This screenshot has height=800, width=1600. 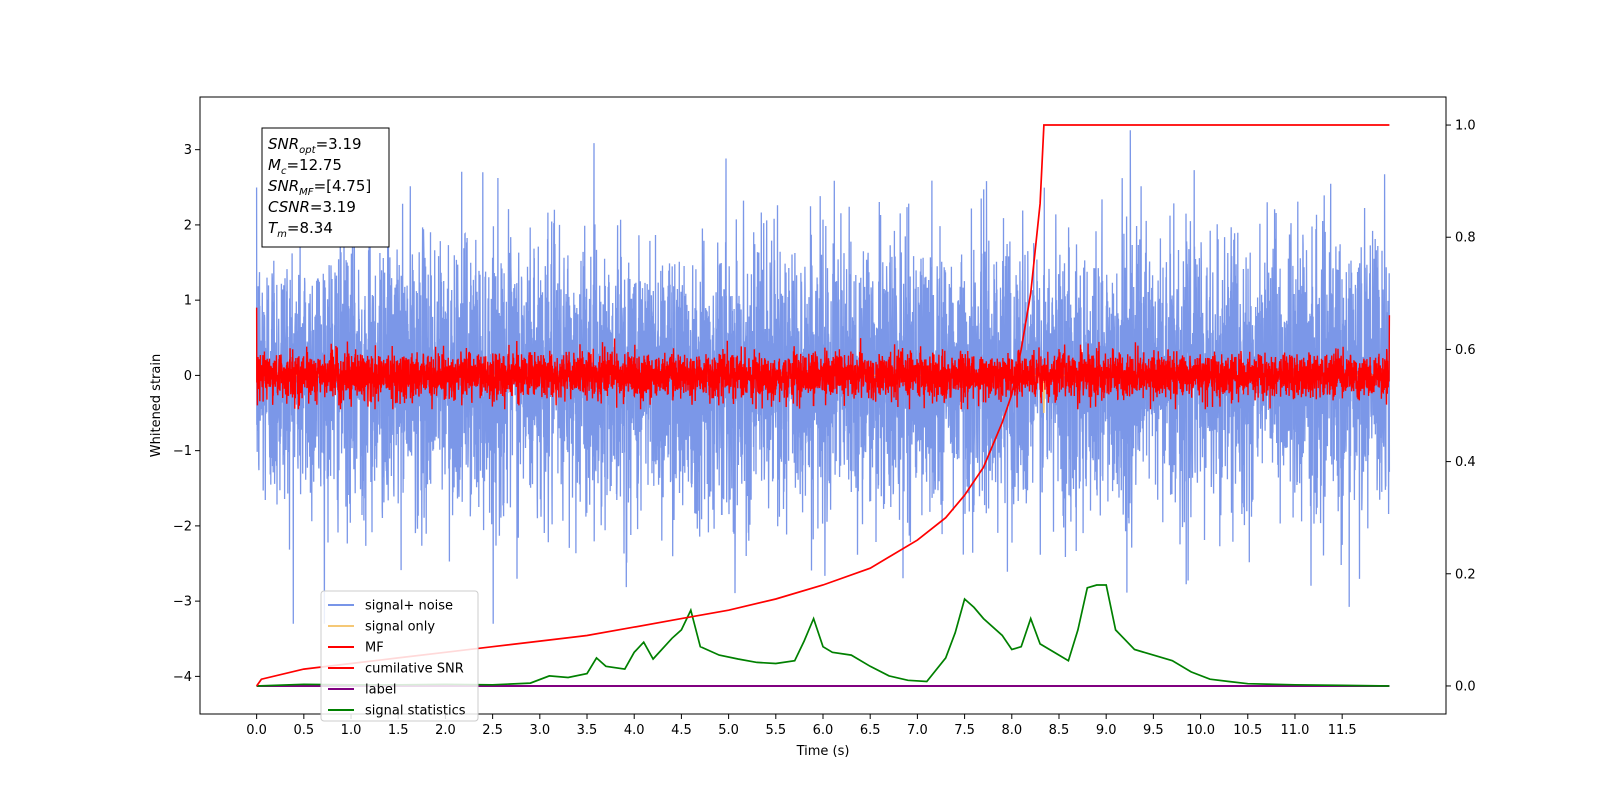 What do you see at coordinates (728, 730) in the screenshot?
I see `x-tick-label: 5.0` at bounding box center [728, 730].